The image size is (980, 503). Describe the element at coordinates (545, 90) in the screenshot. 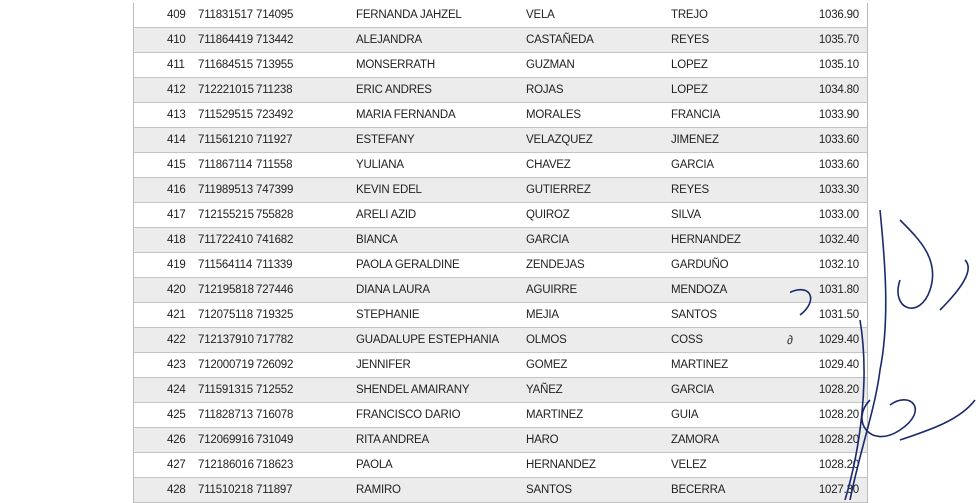

I see `paternal-surname: ROJAS` at that location.